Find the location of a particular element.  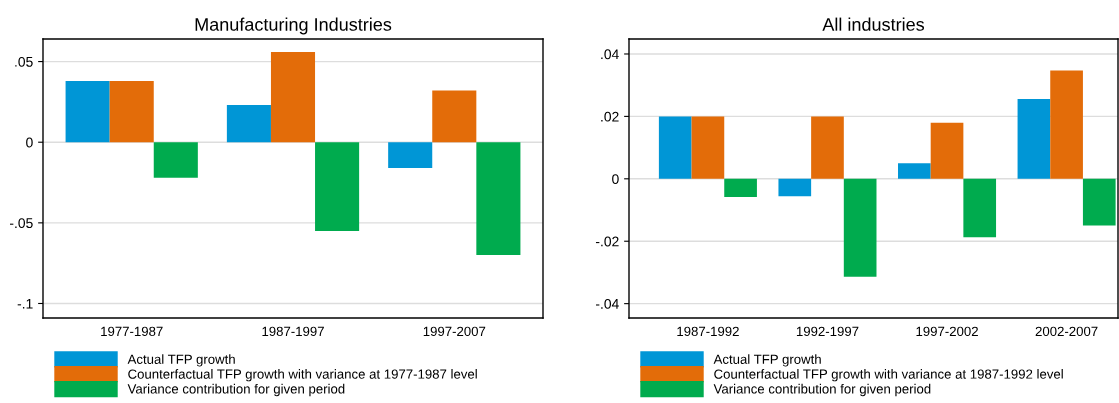

y-tick-label: -.1 is located at coordinates (25, 303).